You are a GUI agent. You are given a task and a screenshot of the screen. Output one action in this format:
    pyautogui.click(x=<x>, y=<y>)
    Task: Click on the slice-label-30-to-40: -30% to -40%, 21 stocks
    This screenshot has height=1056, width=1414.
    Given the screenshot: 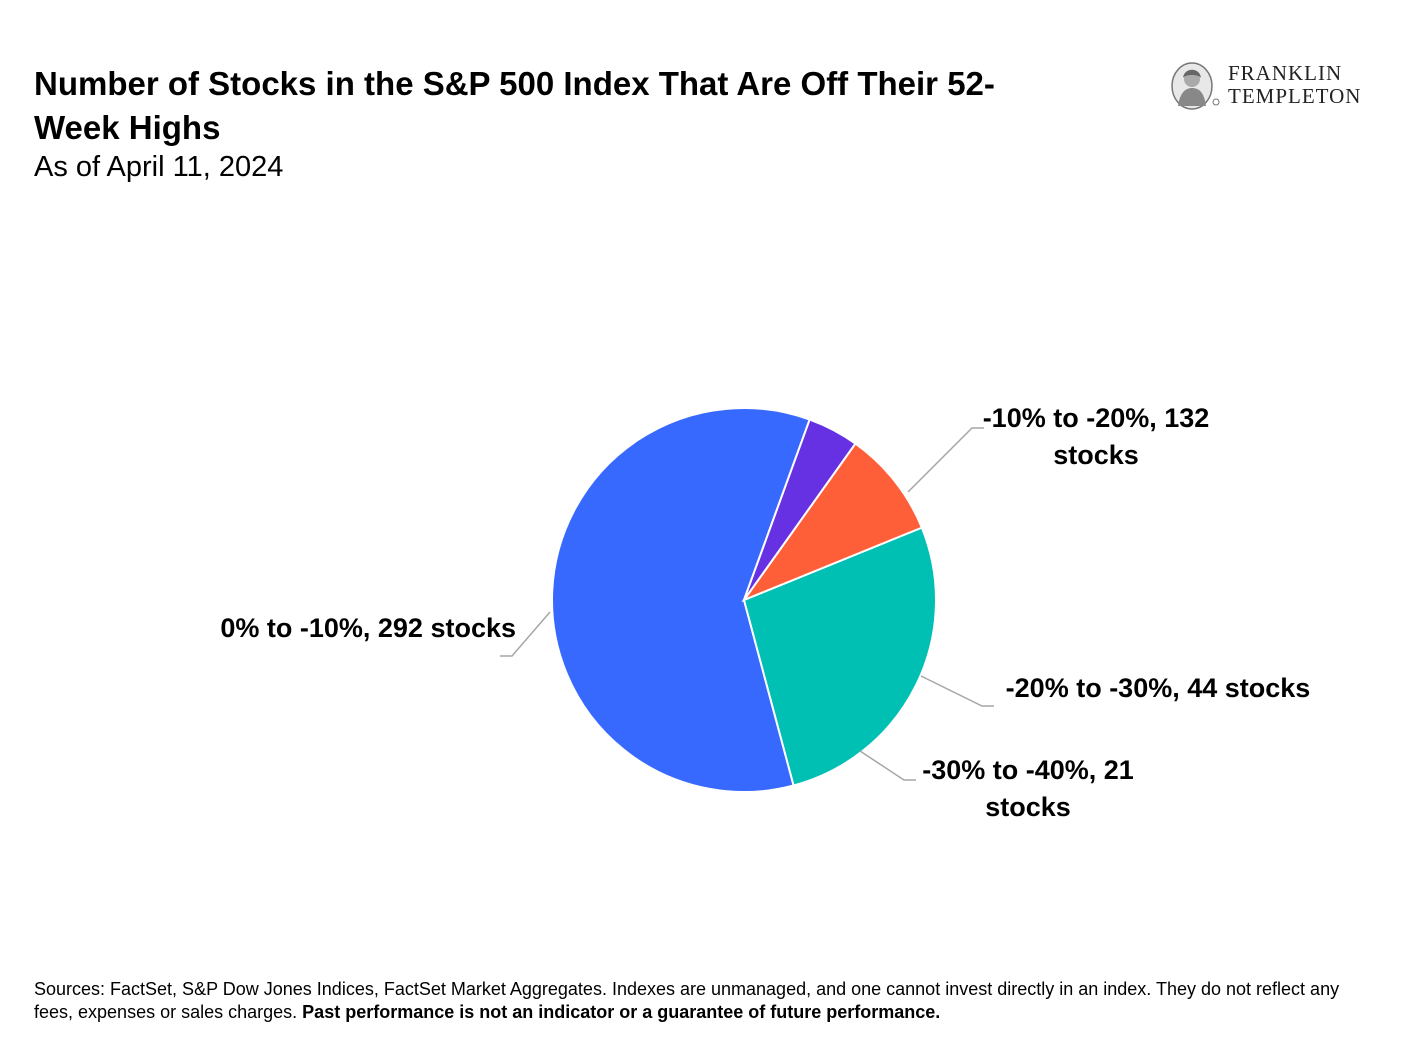 What is the action you would take?
    pyautogui.click(x=1028, y=788)
    